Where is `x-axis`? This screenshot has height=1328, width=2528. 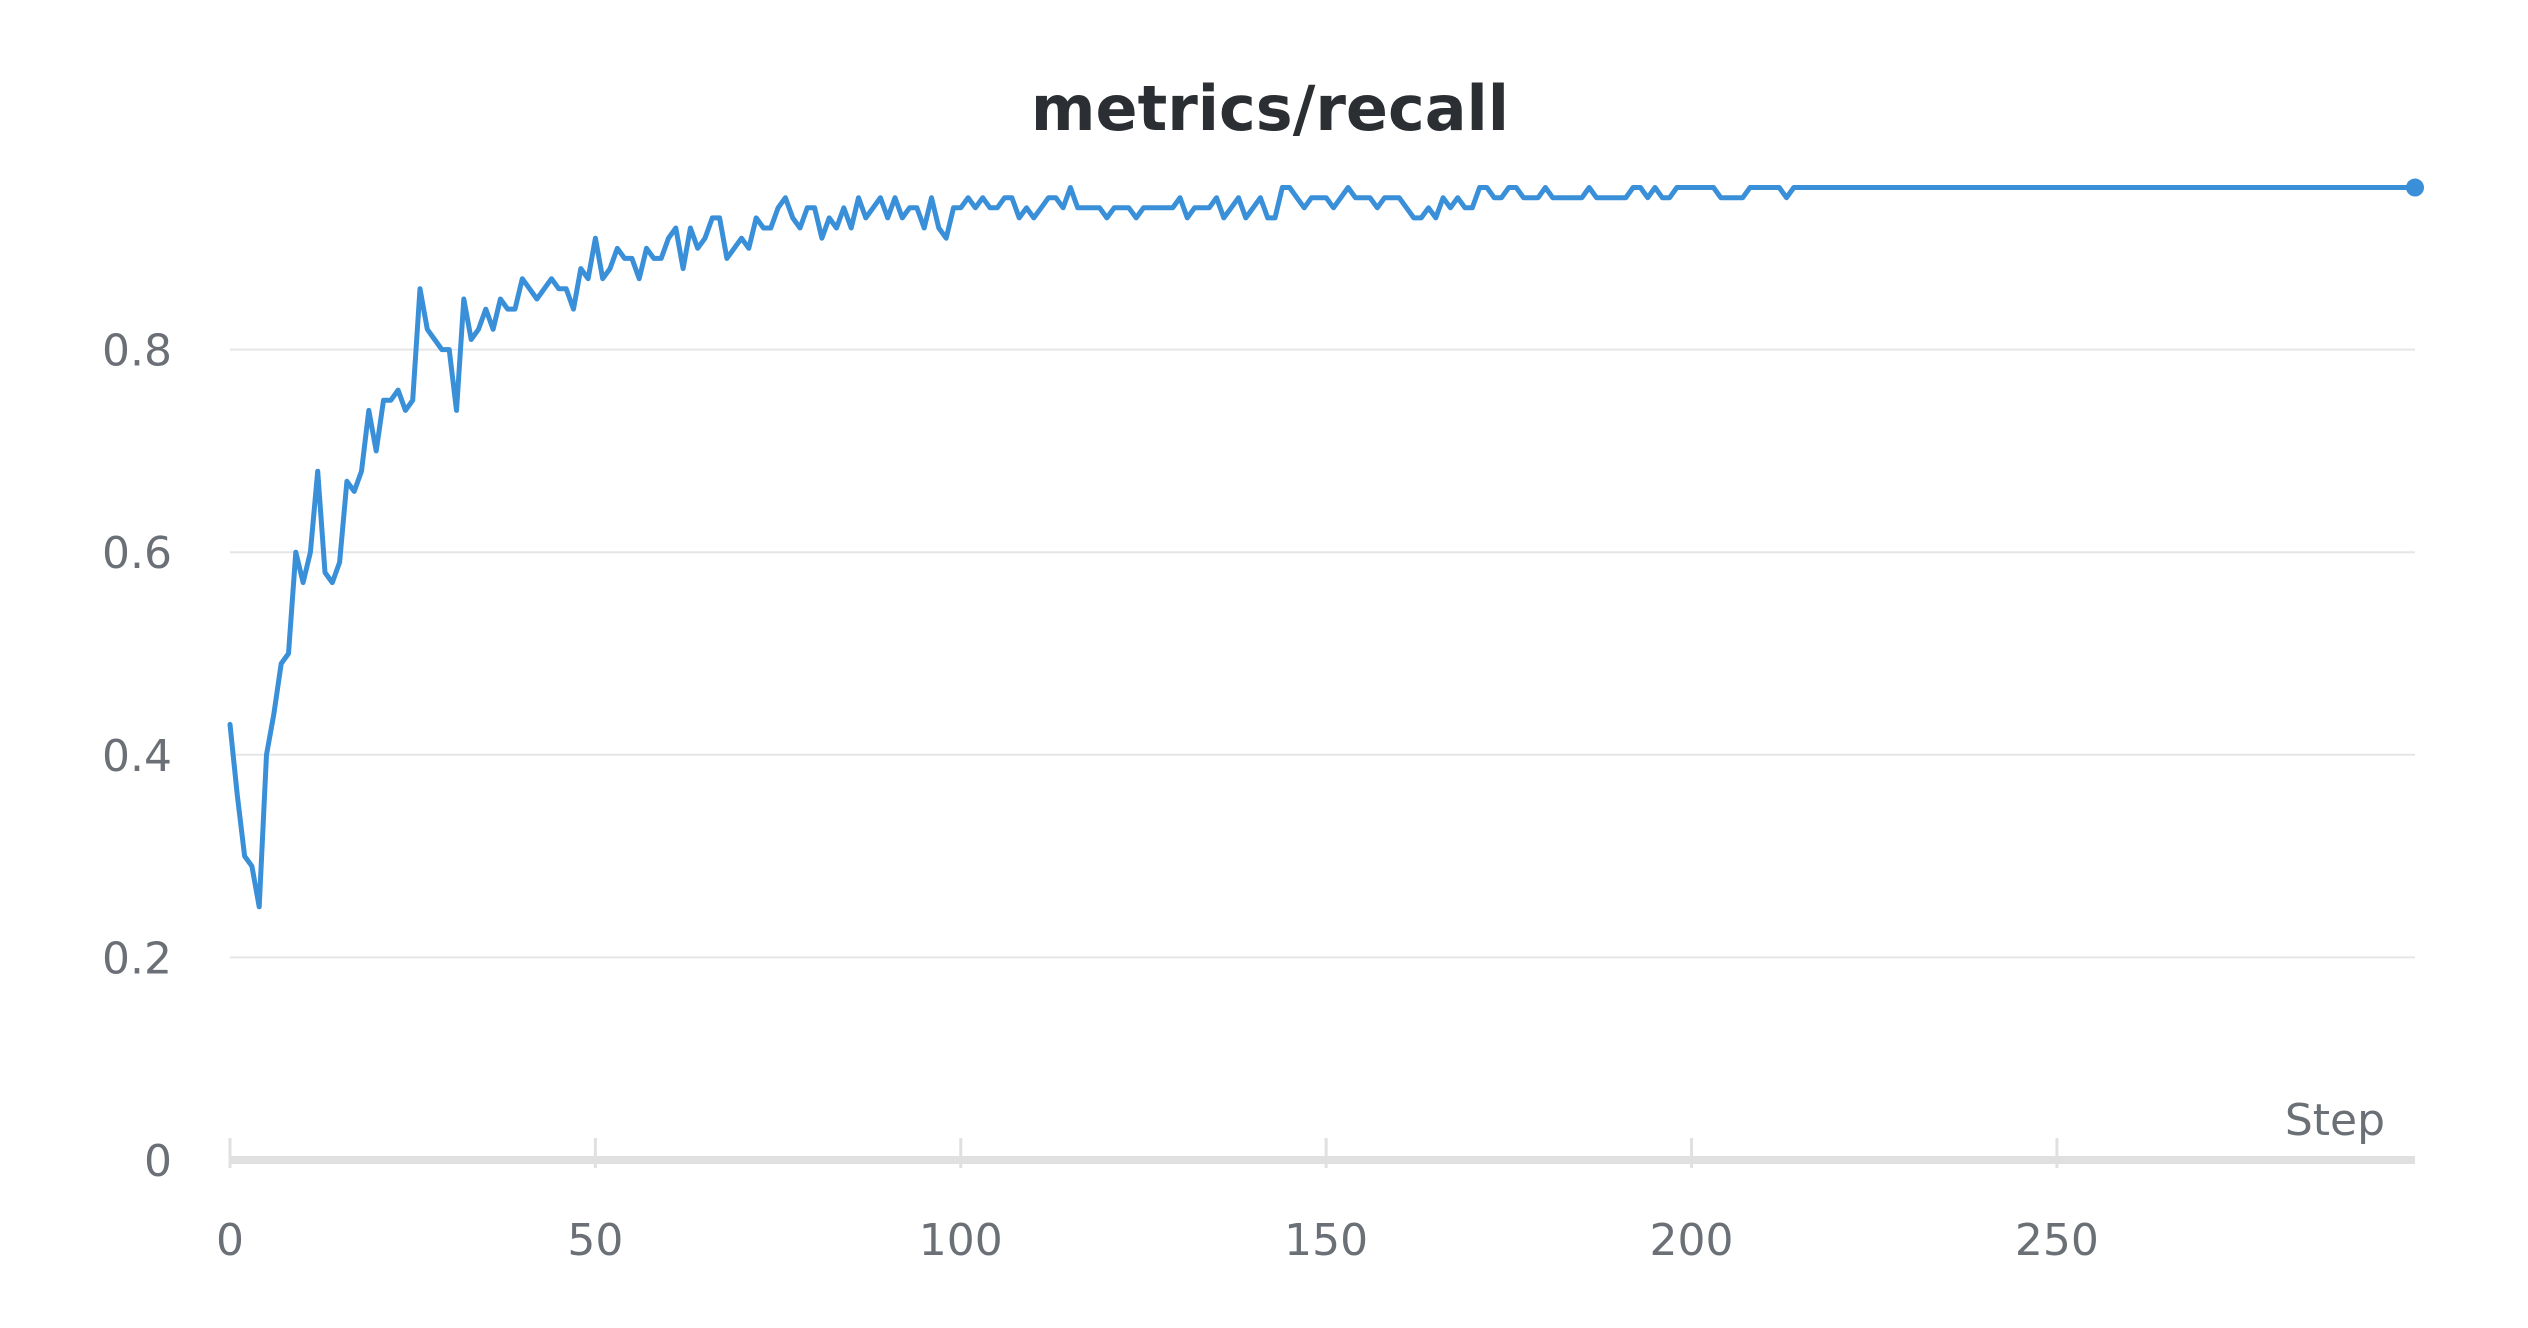
x-axis is located at coordinates (1321, 1153).